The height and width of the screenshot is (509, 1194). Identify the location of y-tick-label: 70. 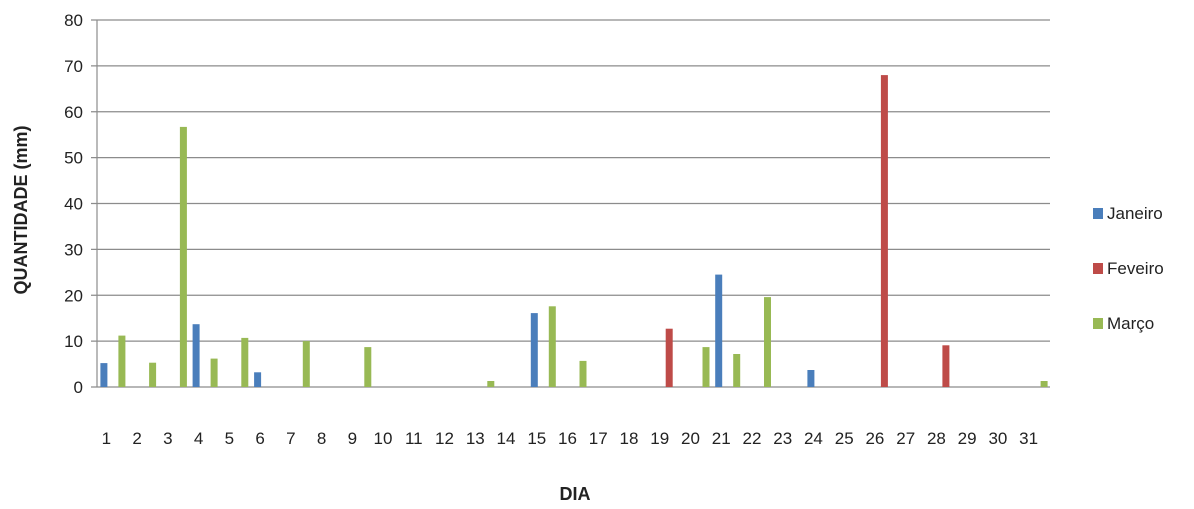
(73, 66).